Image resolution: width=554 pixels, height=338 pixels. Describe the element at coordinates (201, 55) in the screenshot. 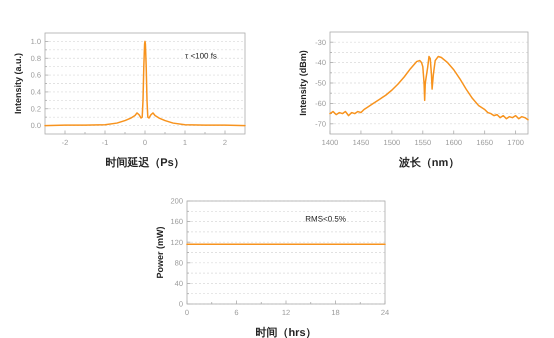

I see `annotation: τ <100 fs` at that location.